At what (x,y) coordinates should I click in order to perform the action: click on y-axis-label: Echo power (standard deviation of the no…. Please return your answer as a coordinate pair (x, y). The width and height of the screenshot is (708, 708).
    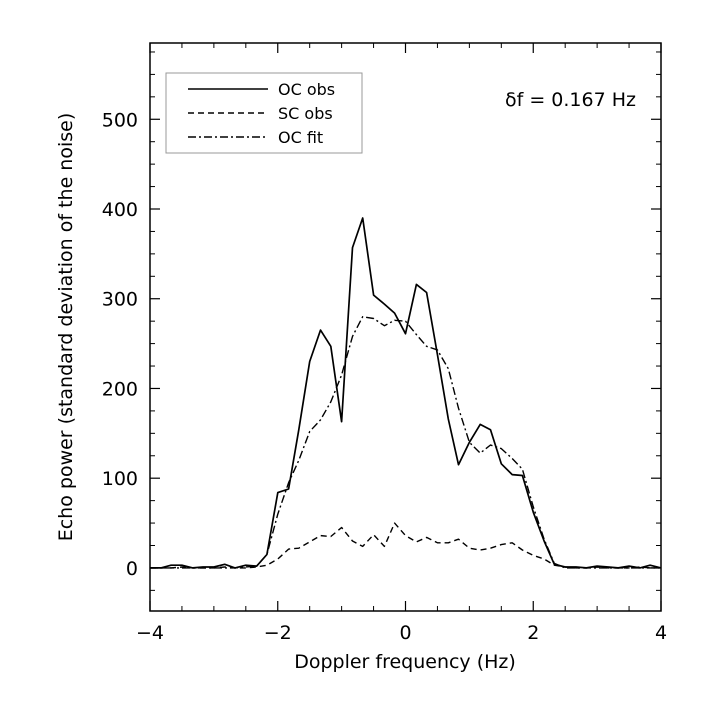
    Looking at the image, I should click on (66, 327).